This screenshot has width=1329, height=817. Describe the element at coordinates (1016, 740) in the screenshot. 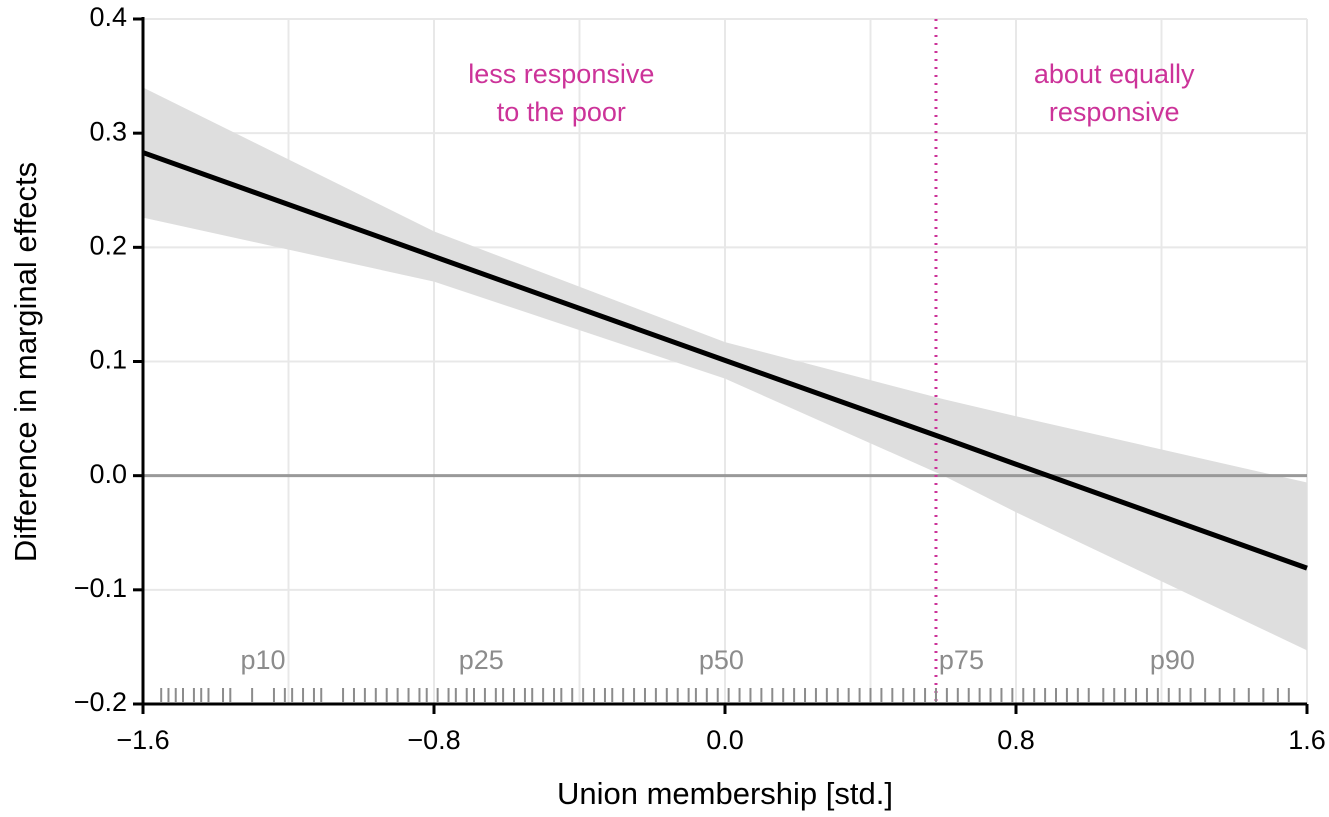

I see `x-tick-label: 0.8` at that location.